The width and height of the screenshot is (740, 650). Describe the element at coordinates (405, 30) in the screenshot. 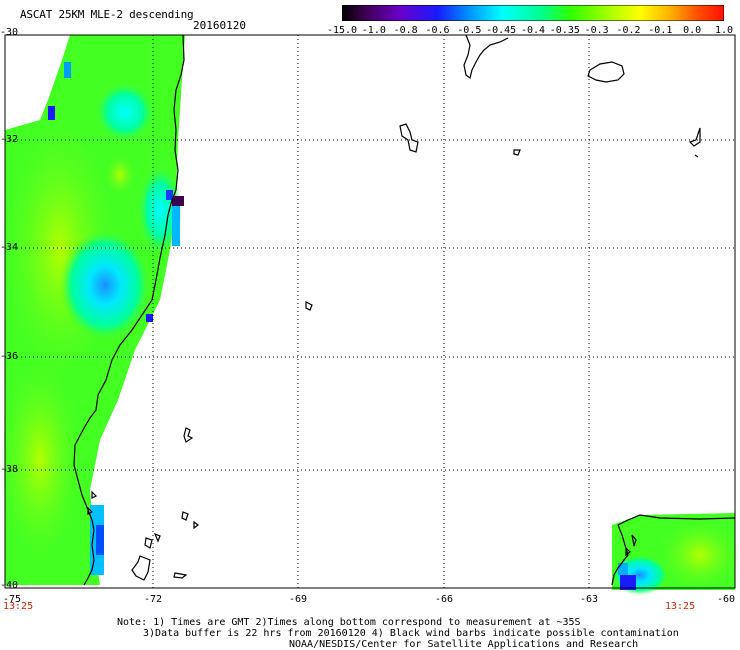

I see `colorbar-tick-label: -0.8` at that location.